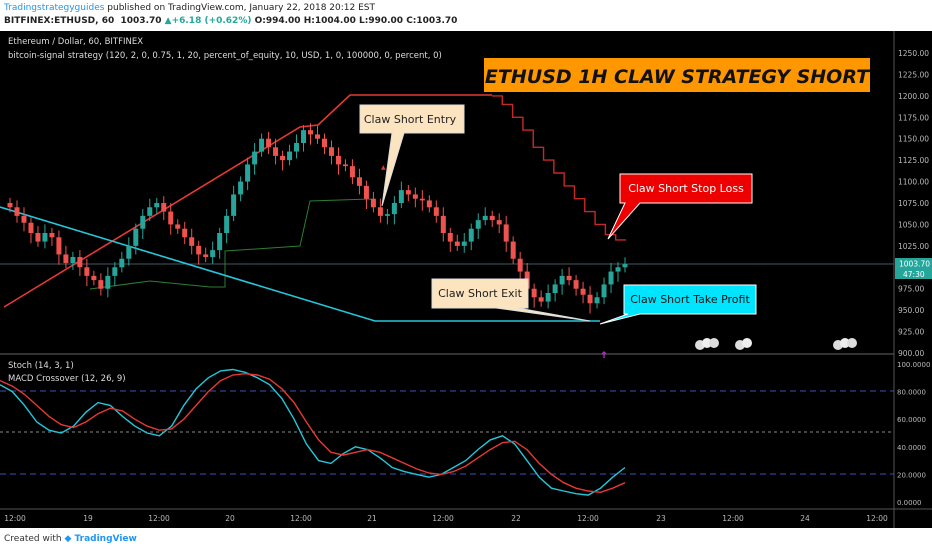  I want to click on price-tick-label: 1125.00, so click(913, 160).